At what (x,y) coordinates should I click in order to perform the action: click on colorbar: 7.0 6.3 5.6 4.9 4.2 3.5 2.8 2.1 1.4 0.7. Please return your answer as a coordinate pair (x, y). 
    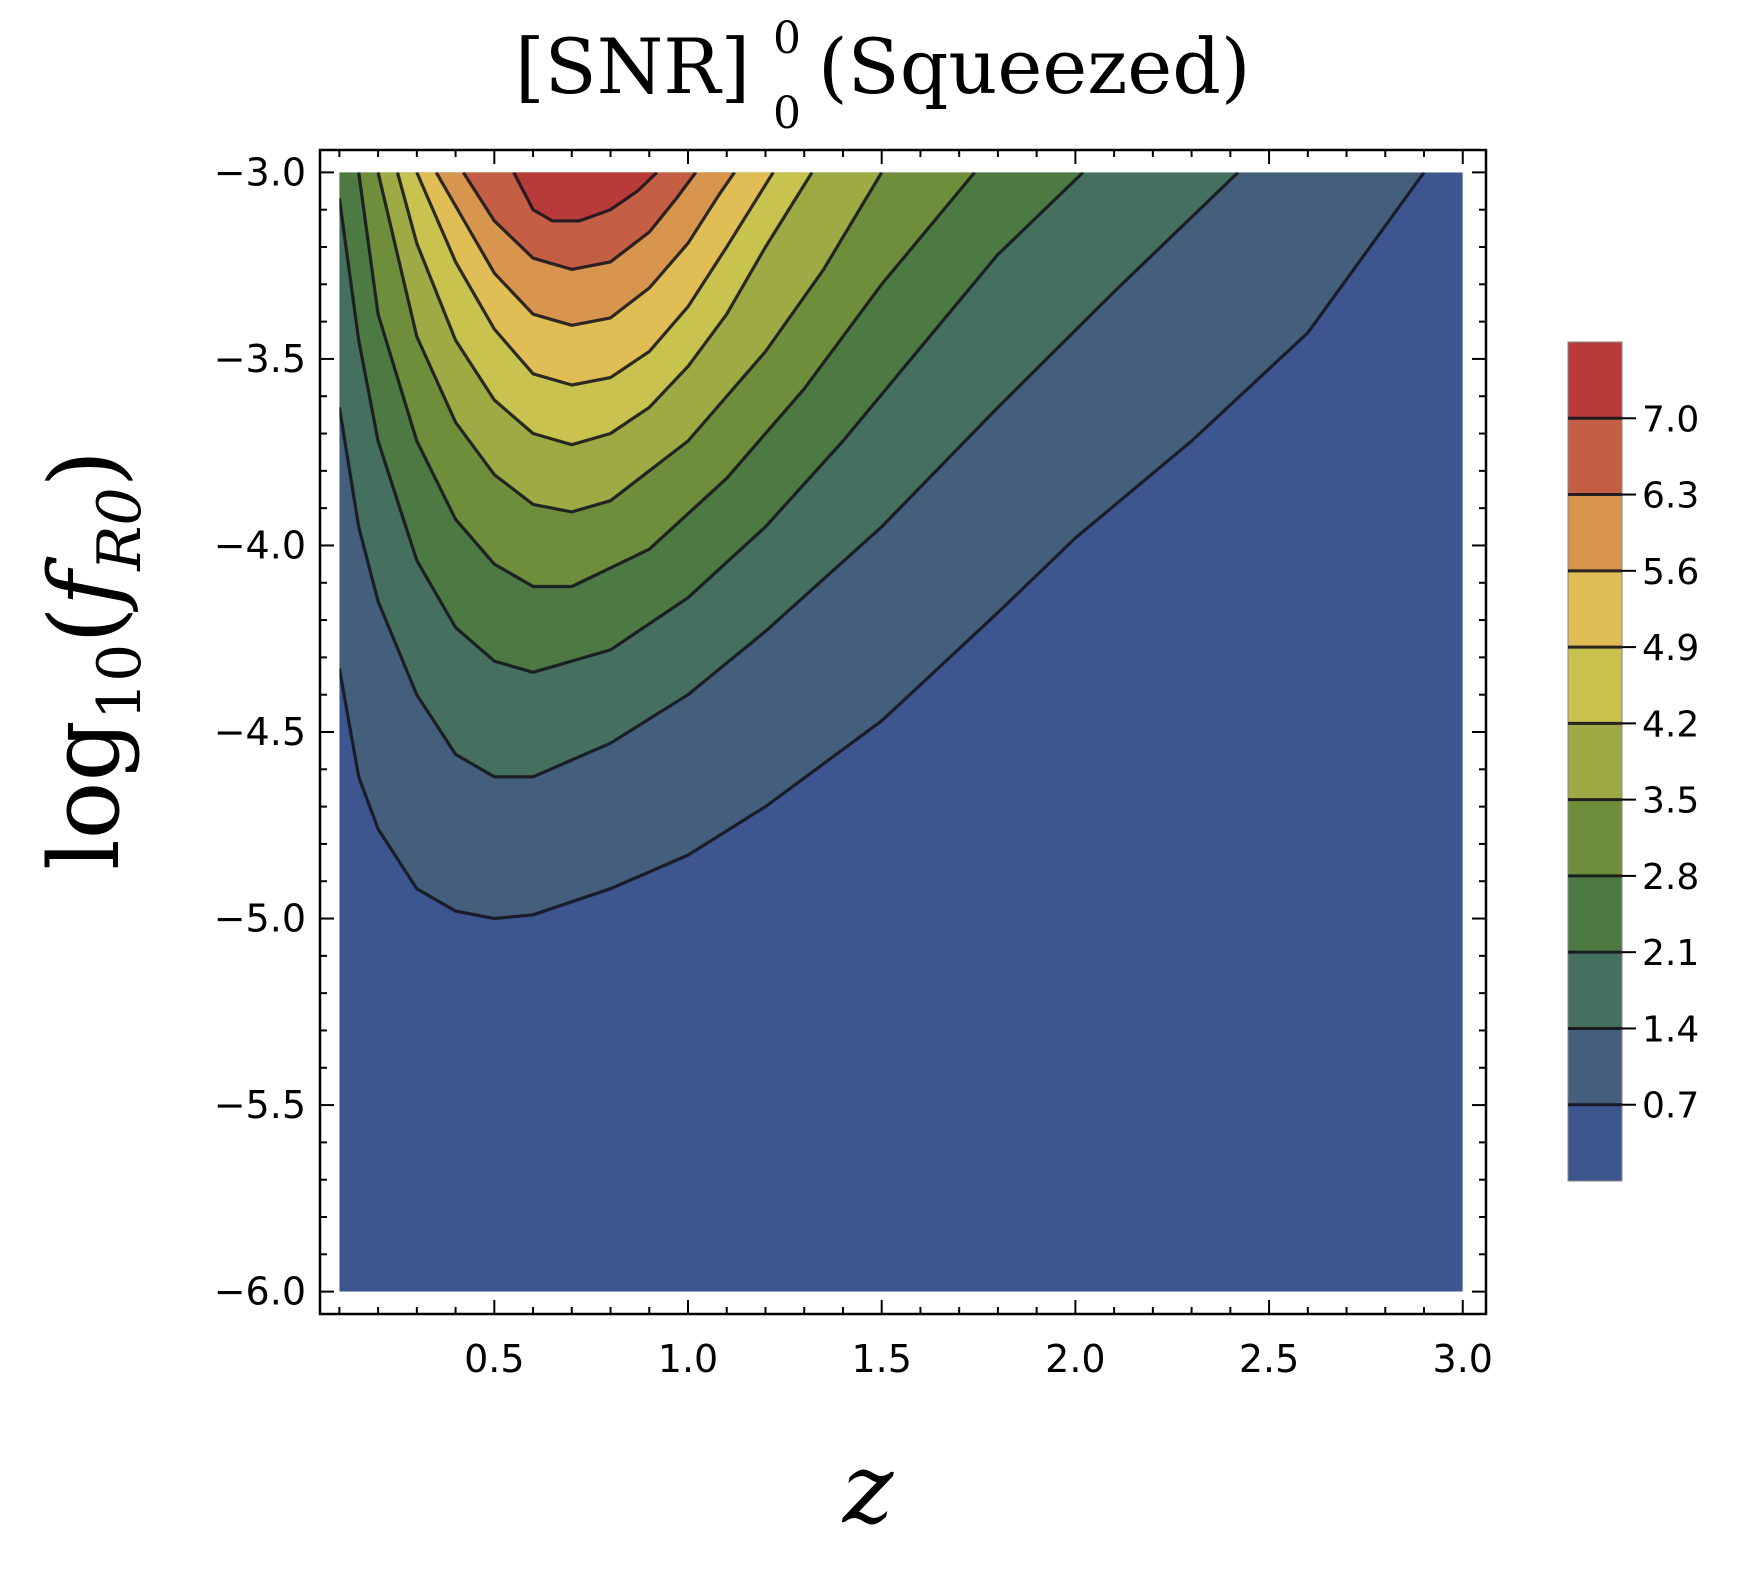
    Looking at the image, I should click on (1633, 761).